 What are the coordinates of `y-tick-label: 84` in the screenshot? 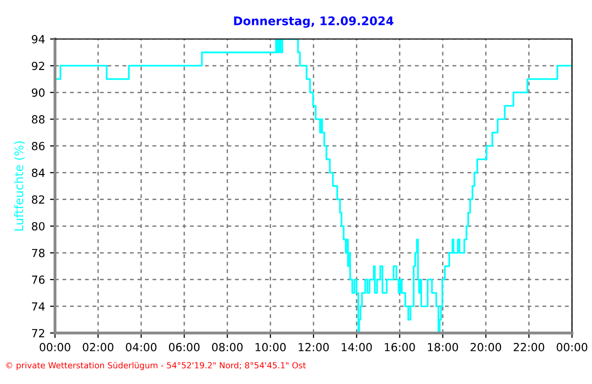 It's located at (38, 173).